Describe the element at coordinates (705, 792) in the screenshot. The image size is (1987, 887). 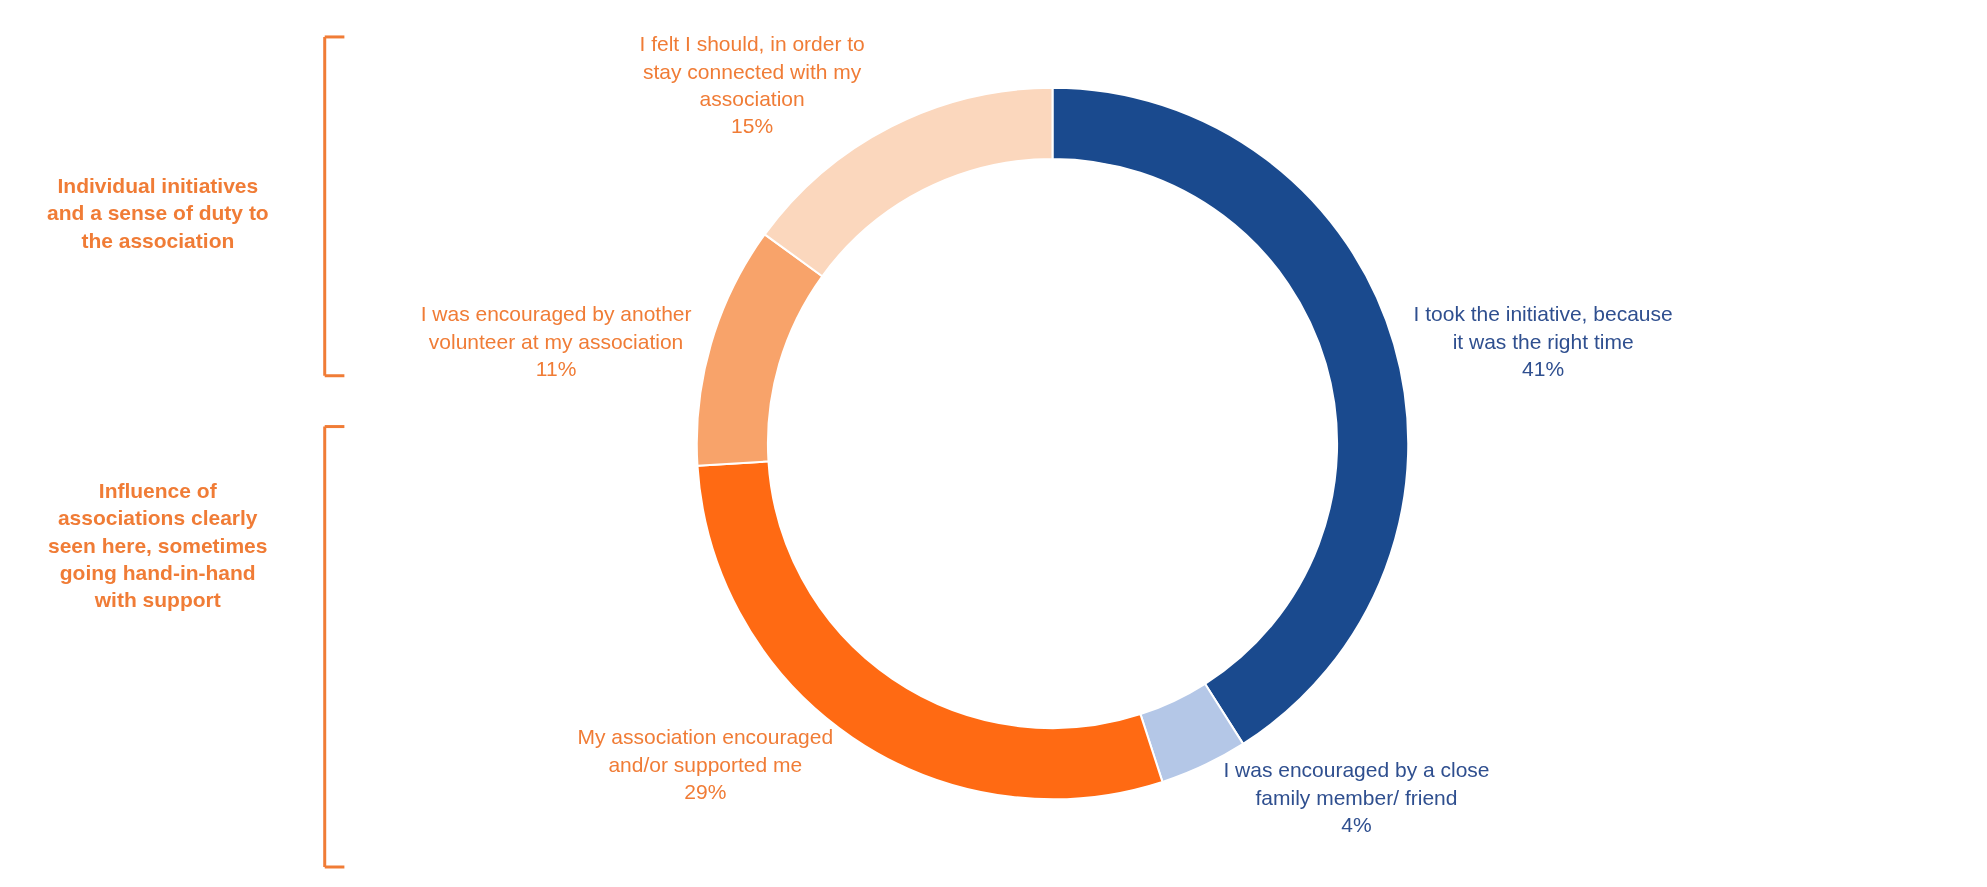
I see `data-label: 29%` at that location.